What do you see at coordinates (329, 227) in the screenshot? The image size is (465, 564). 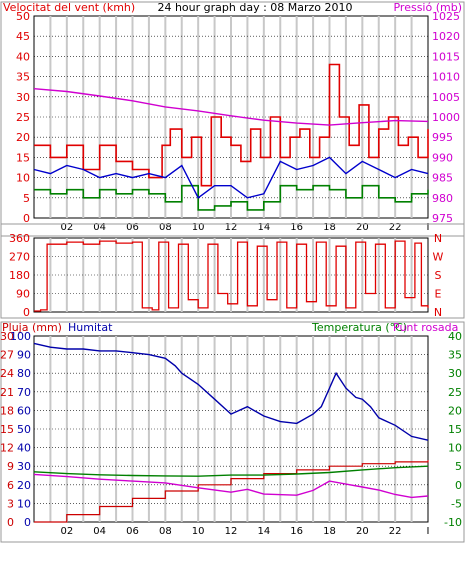 I see `wind-panel-x-tick-label: 18` at bounding box center [329, 227].